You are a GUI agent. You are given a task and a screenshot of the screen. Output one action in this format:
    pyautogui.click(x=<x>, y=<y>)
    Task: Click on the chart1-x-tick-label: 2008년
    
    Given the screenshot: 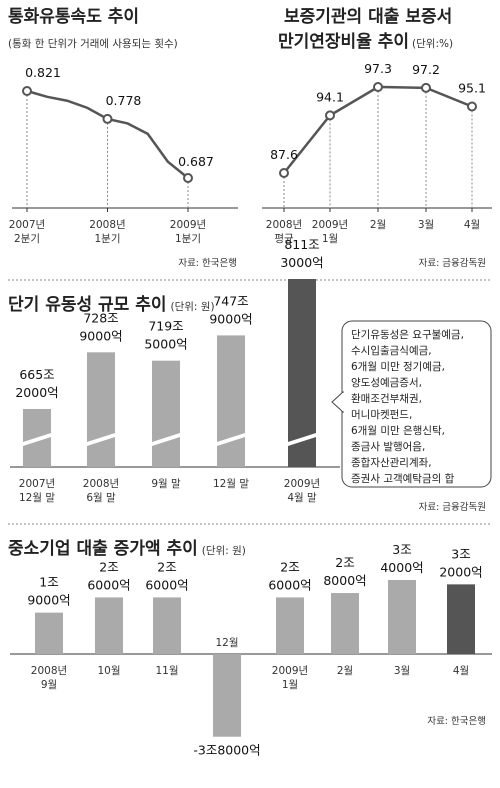 What is the action you would take?
    pyautogui.click(x=107, y=225)
    